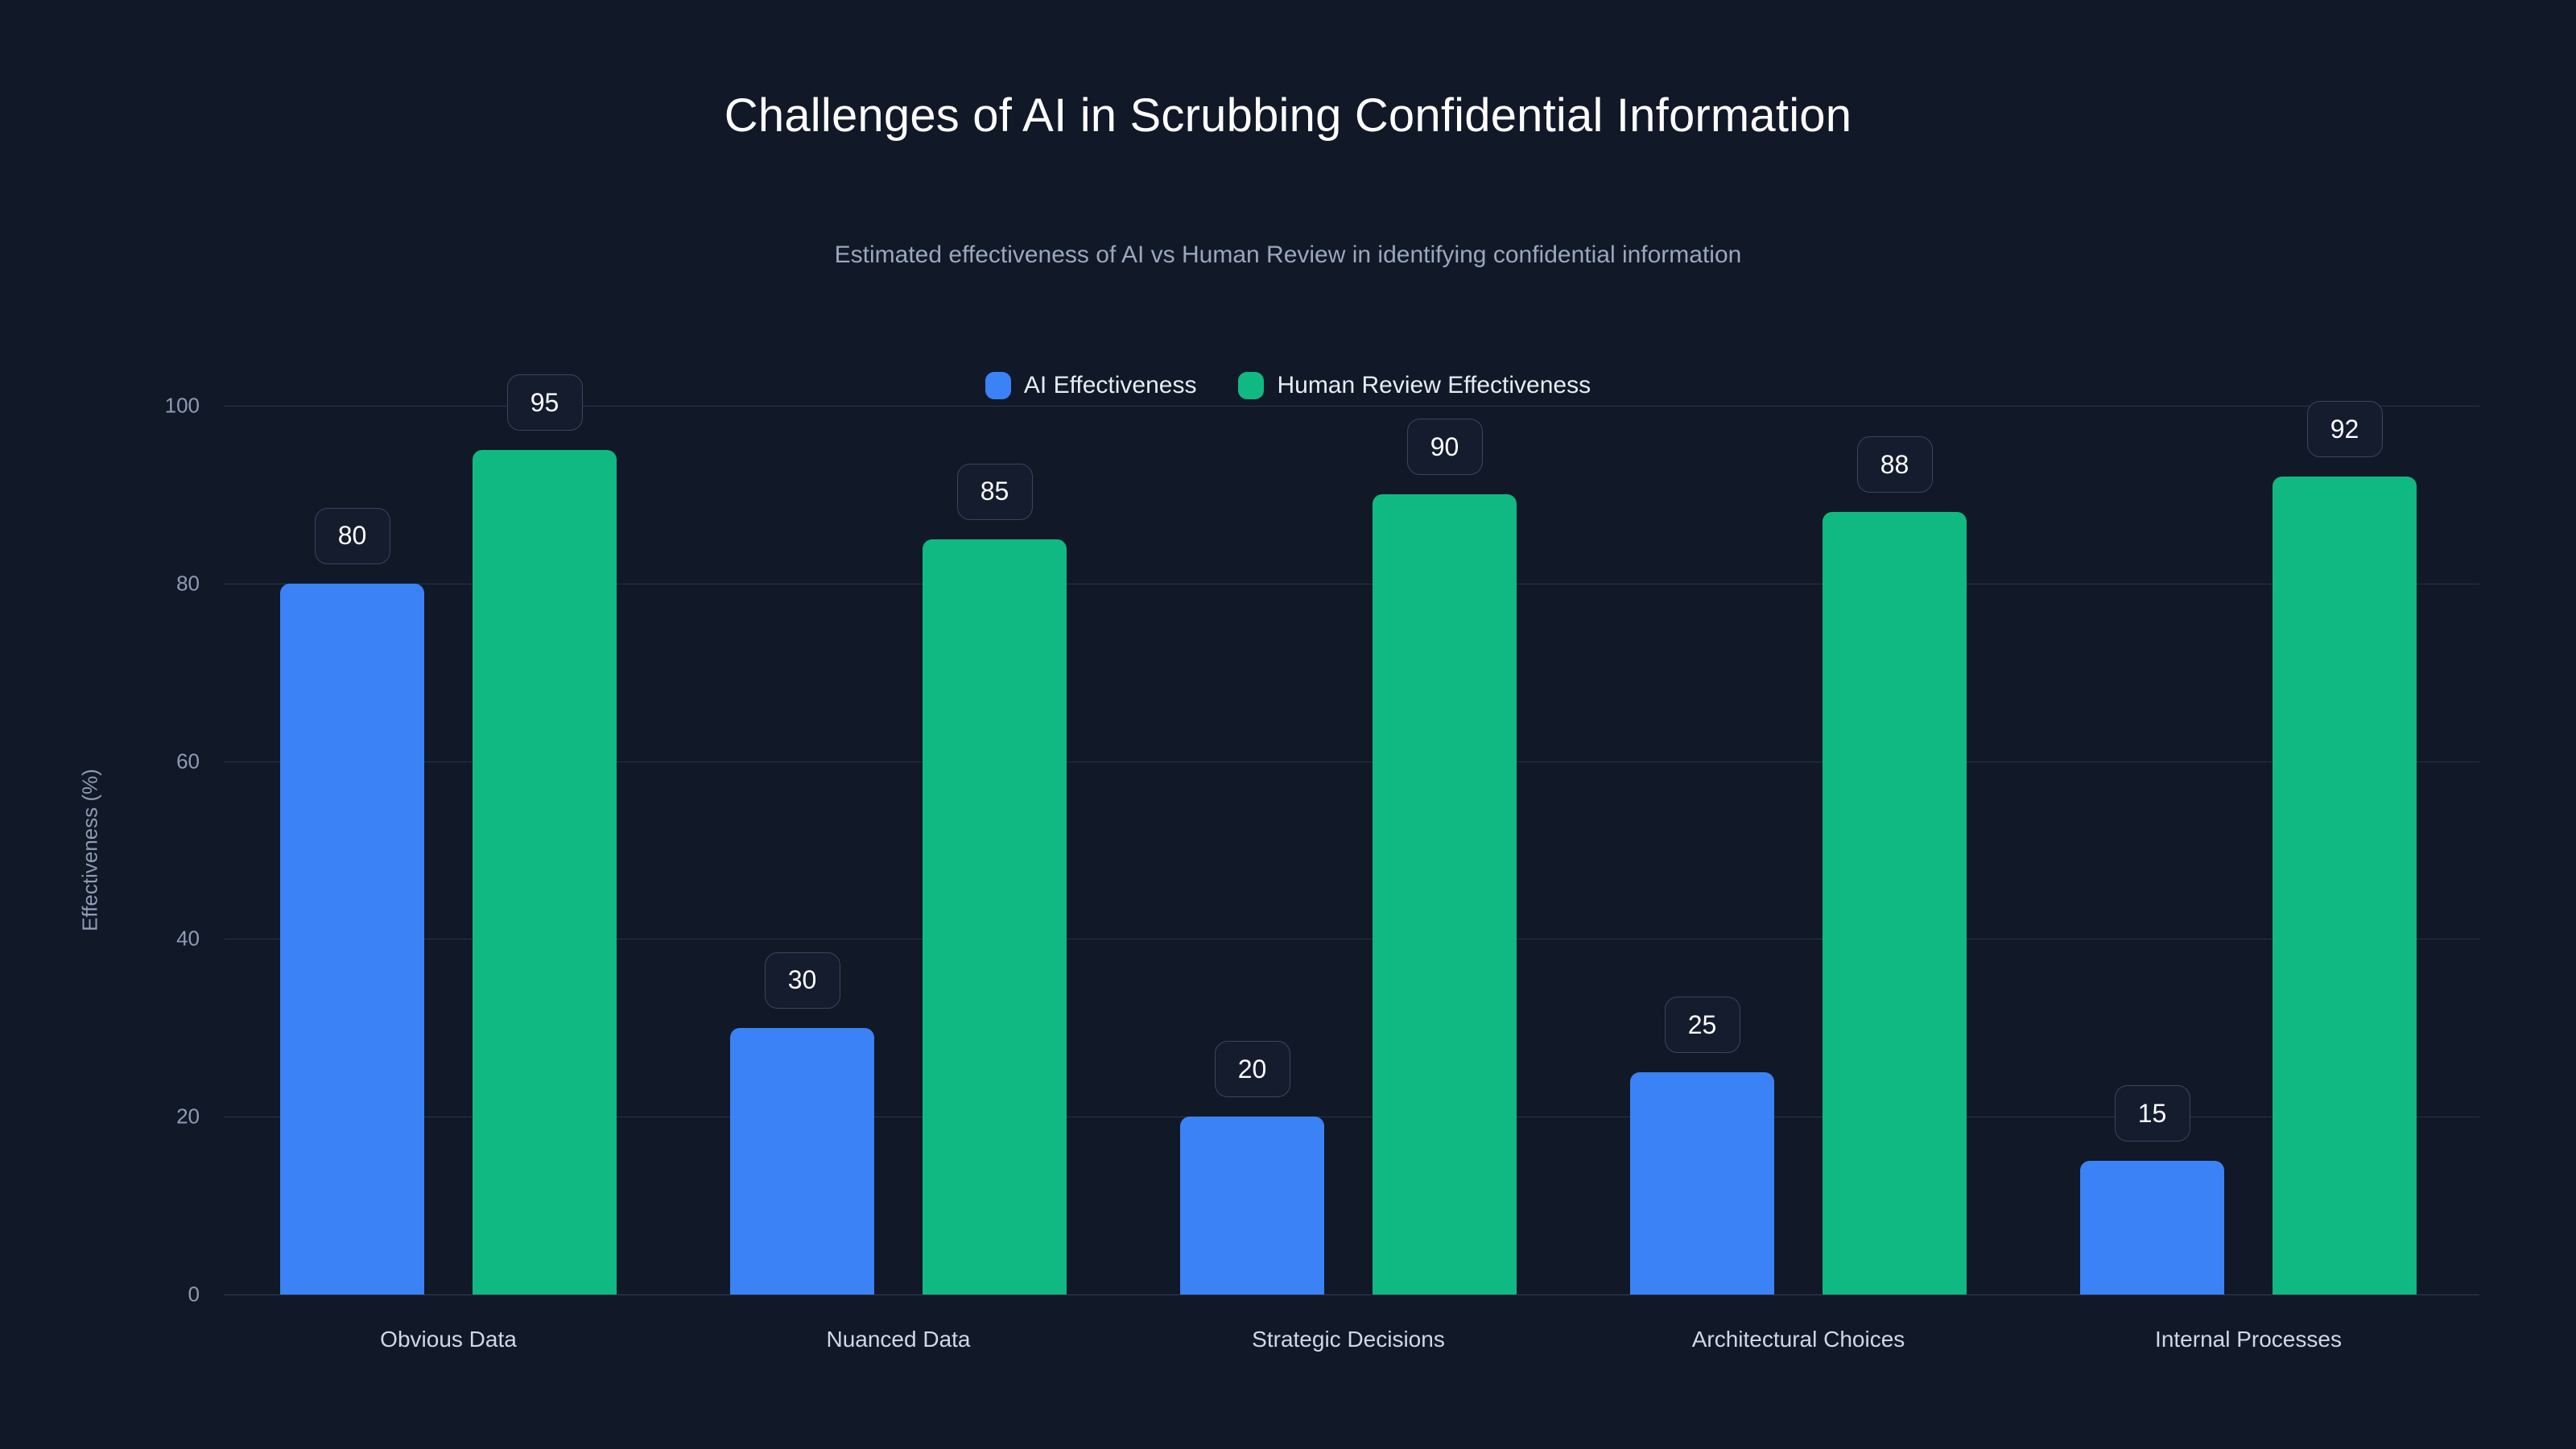 This screenshot has height=1449, width=2576. What do you see at coordinates (2248, 1339) in the screenshot?
I see `x-axis-category-label: Internal Processes` at bounding box center [2248, 1339].